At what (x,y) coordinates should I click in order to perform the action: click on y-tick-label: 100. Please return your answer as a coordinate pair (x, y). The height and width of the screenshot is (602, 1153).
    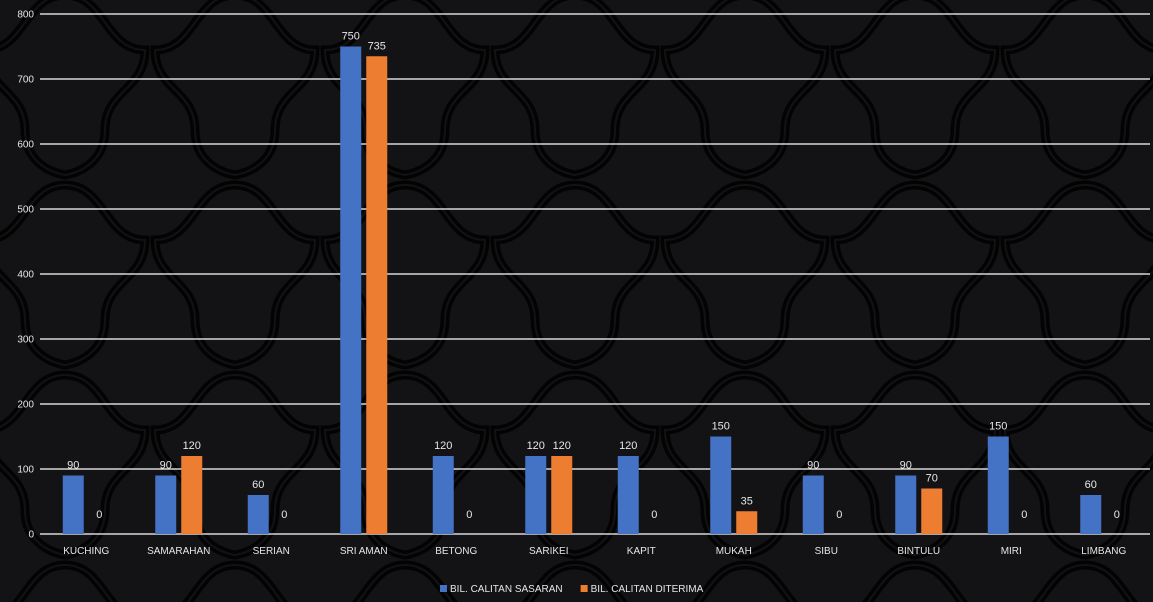
    Looking at the image, I should click on (25, 470).